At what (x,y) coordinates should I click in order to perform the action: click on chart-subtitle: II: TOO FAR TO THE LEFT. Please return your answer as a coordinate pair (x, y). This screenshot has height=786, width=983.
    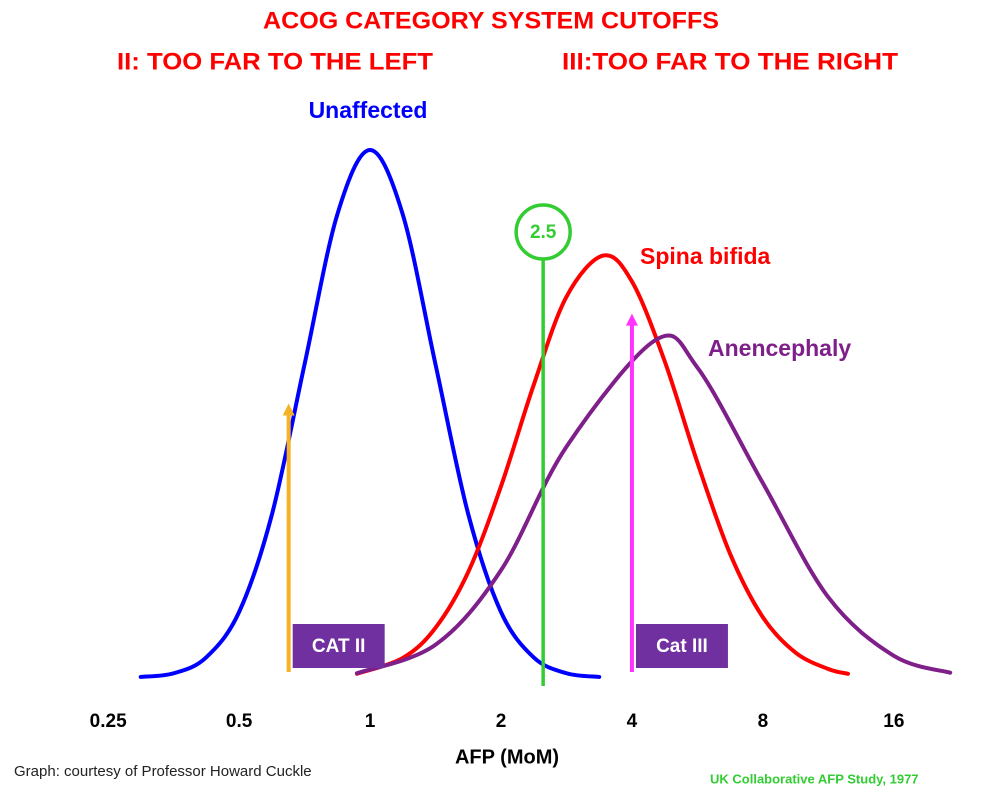
    Looking at the image, I should click on (275, 61).